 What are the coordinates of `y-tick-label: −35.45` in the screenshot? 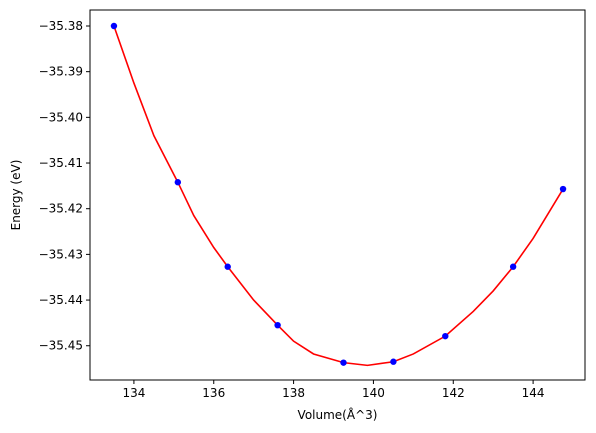 It's located at (61, 346).